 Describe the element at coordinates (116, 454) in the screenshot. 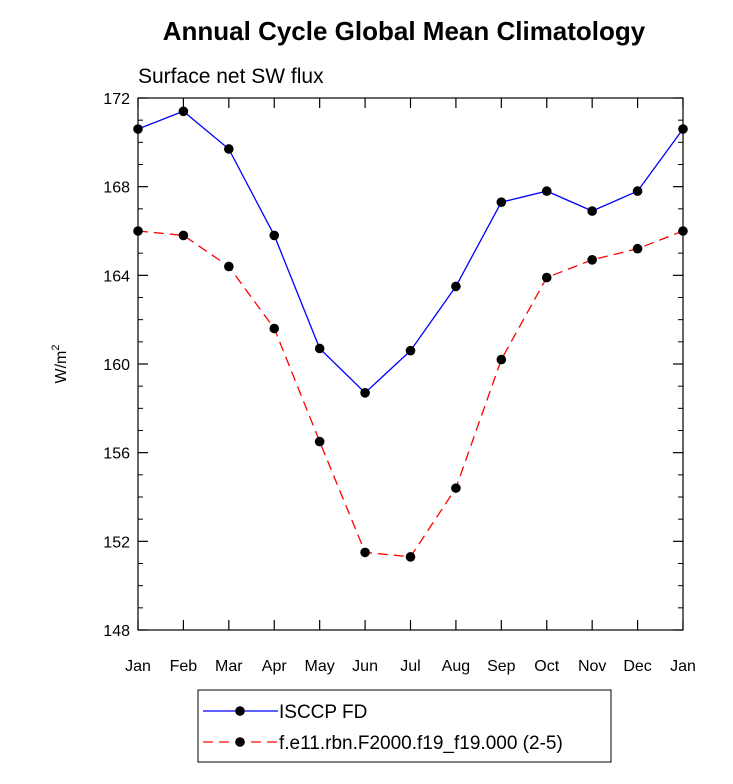

I see `y-tick-label: 156` at that location.